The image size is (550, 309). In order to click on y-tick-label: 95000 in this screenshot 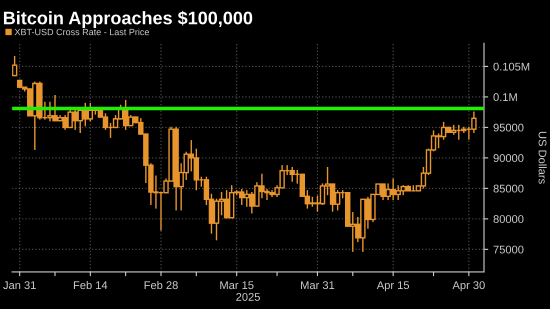, I will do `click(509, 128)`.